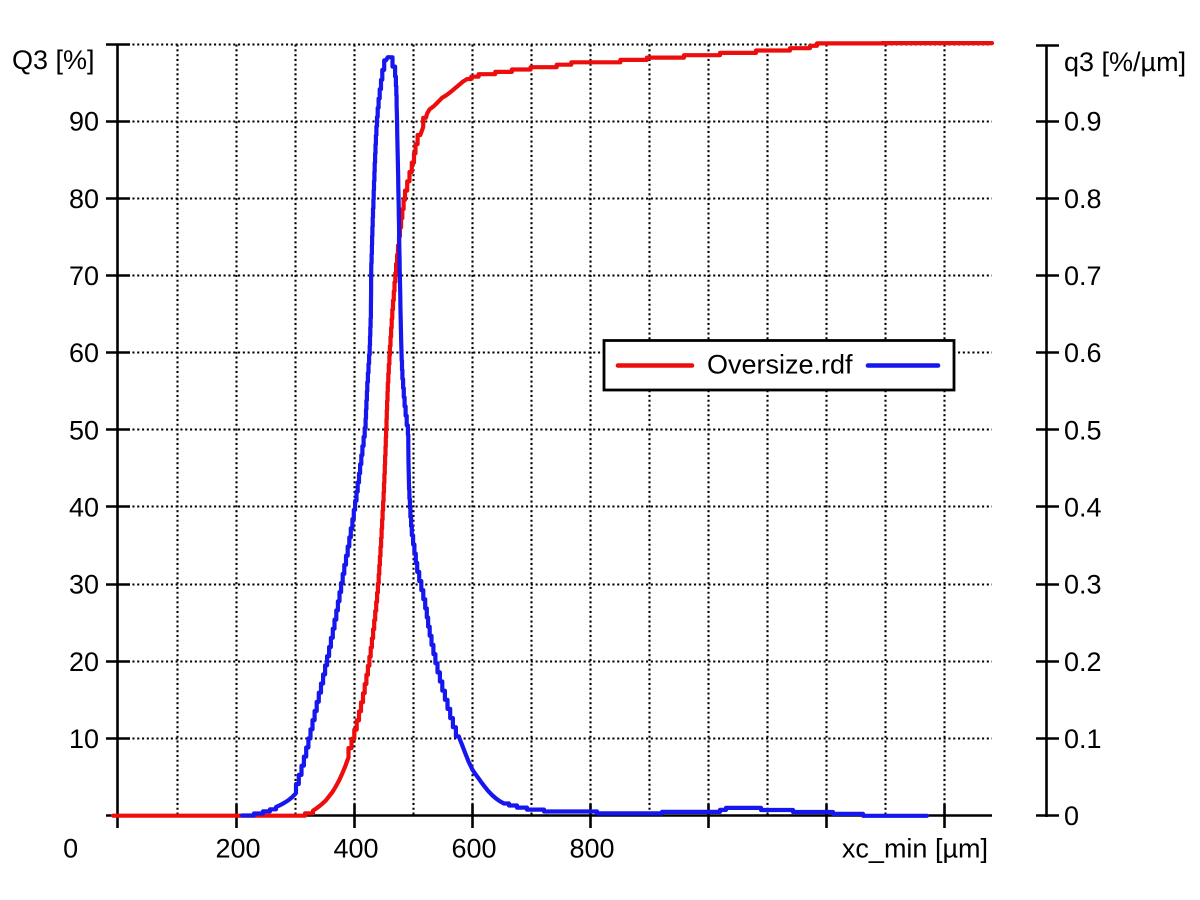 The image size is (1200, 900). What do you see at coordinates (1083, 122) in the screenshot?
I see `svg-text: 0.9` at bounding box center [1083, 122].